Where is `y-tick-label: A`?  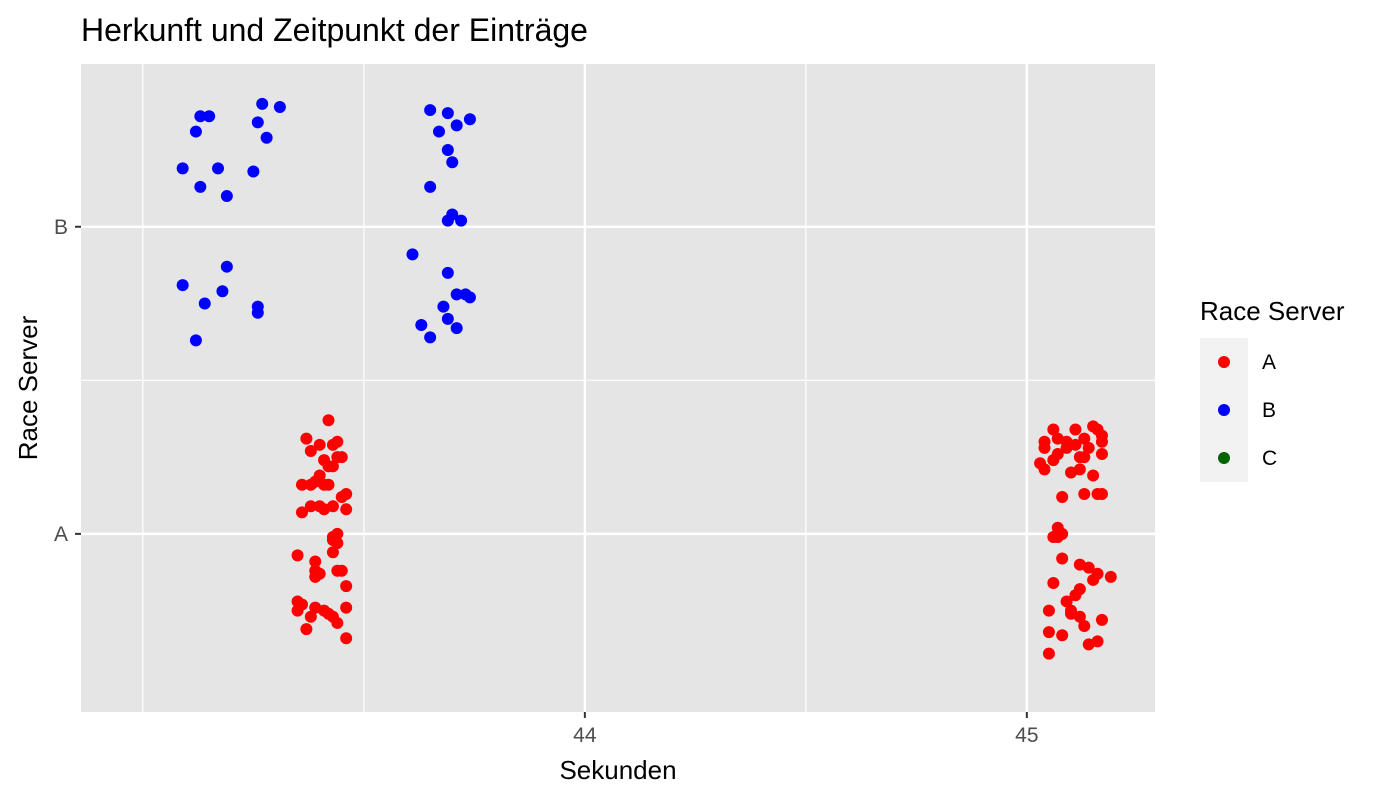
y-tick-label: A is located at coordinates (61, 534).